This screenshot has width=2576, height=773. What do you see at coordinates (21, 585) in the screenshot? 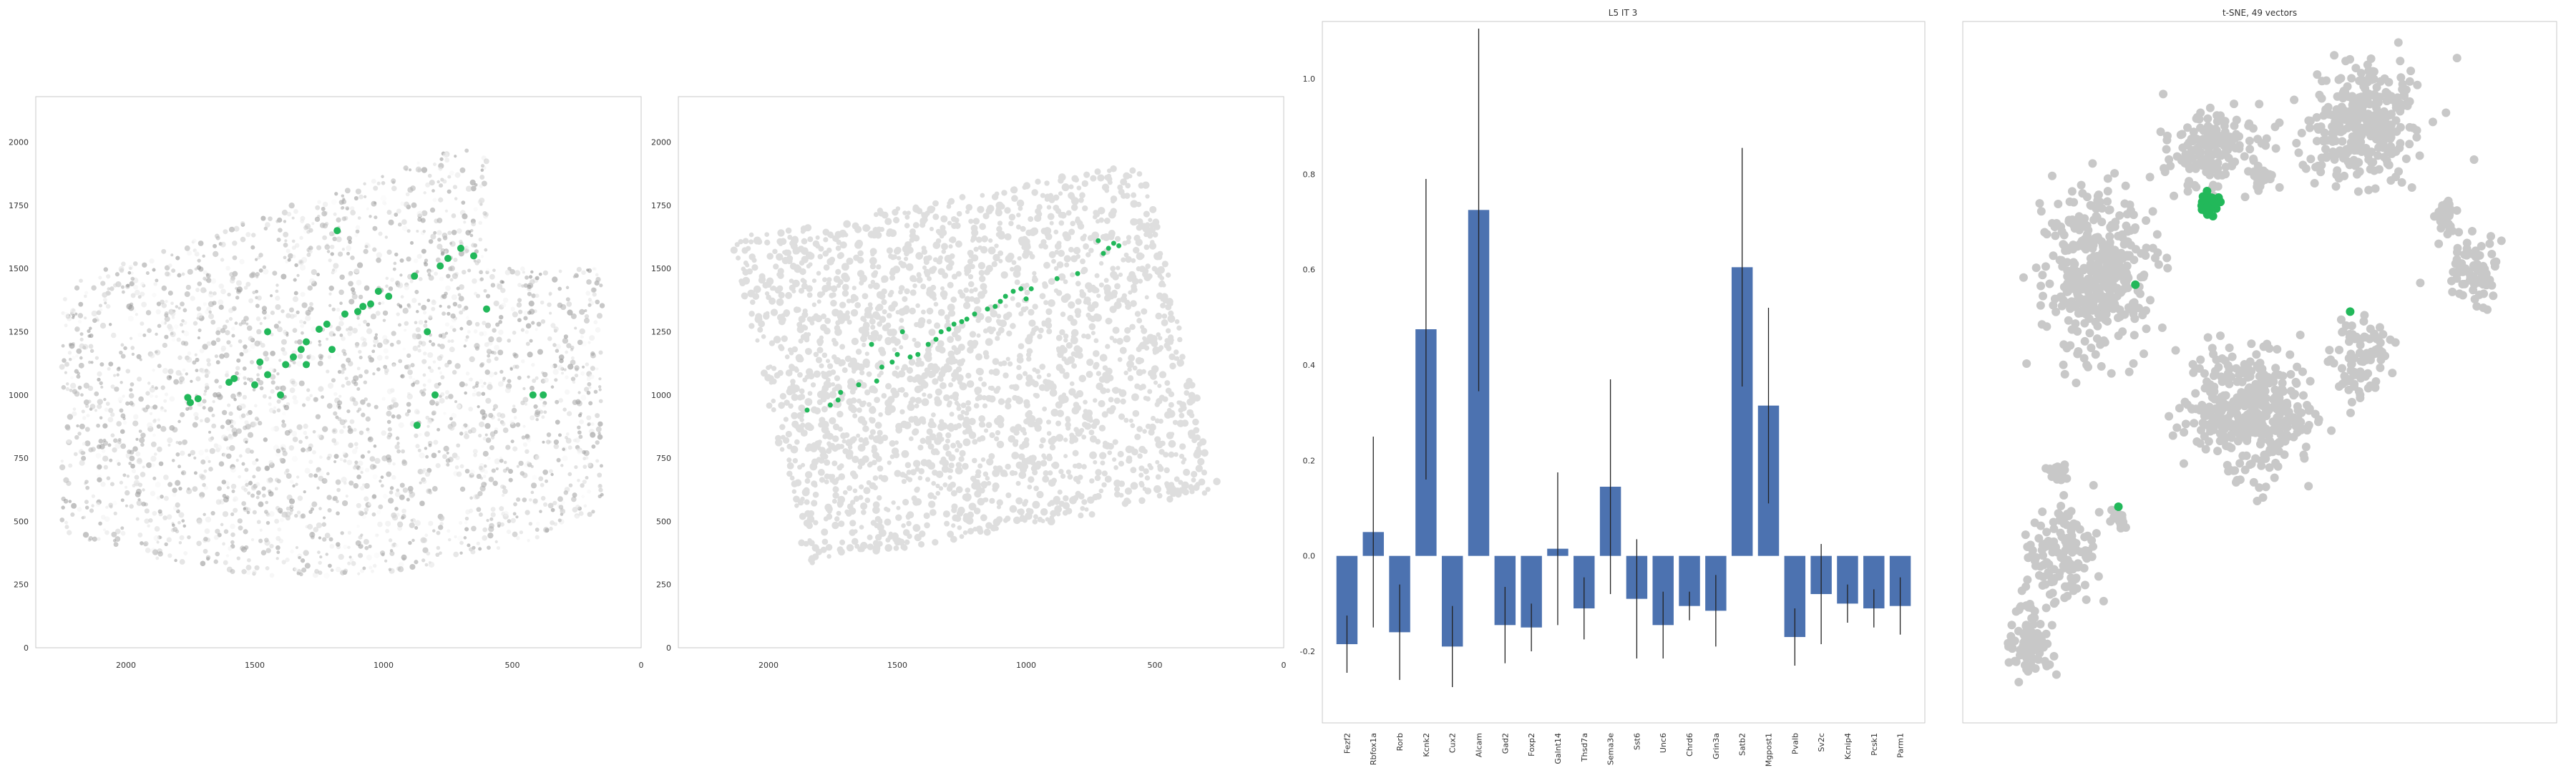
I see `y-tick-label: 250` at bounding box center [21, 585].